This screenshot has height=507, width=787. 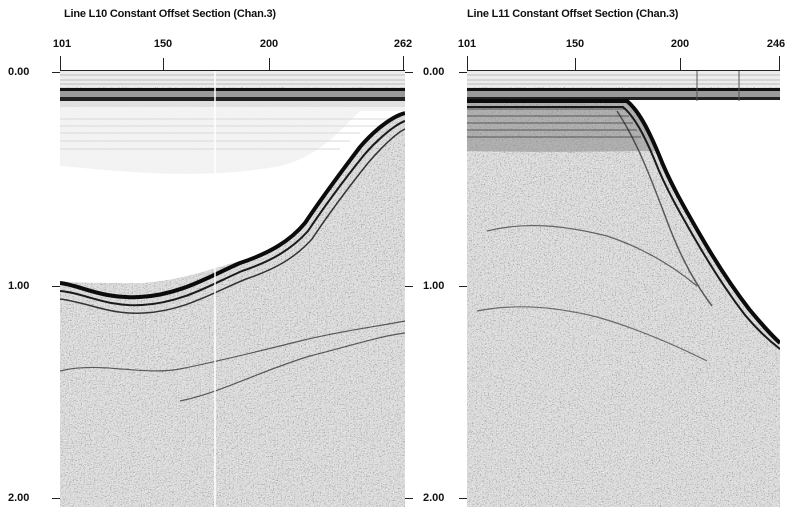 I want to click on left-x-tick-200: 200, so click(x=269, y=44).